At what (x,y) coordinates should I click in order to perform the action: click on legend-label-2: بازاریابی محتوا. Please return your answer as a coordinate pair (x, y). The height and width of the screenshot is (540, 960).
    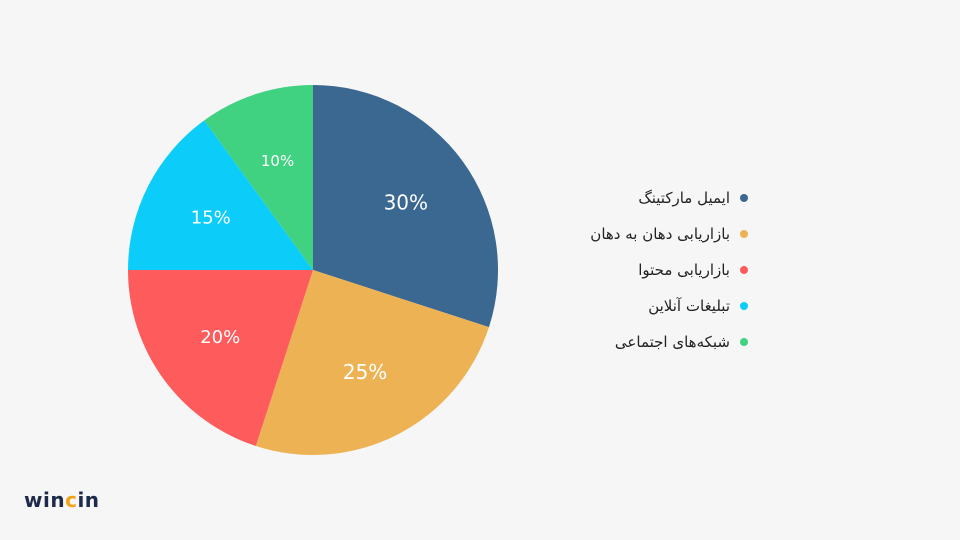
    Looking at the image, I should click on (684, 270).